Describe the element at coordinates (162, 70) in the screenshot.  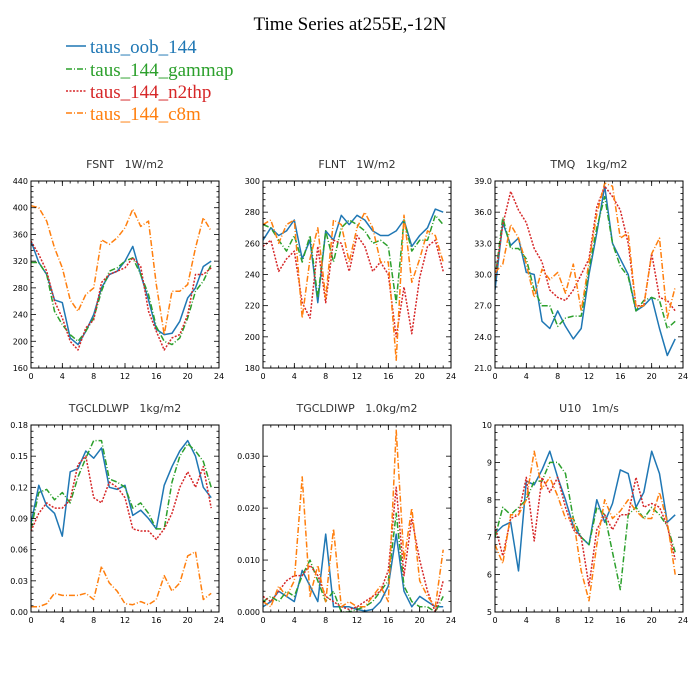
I see `legend-label: taus_144_gammap` at that location.